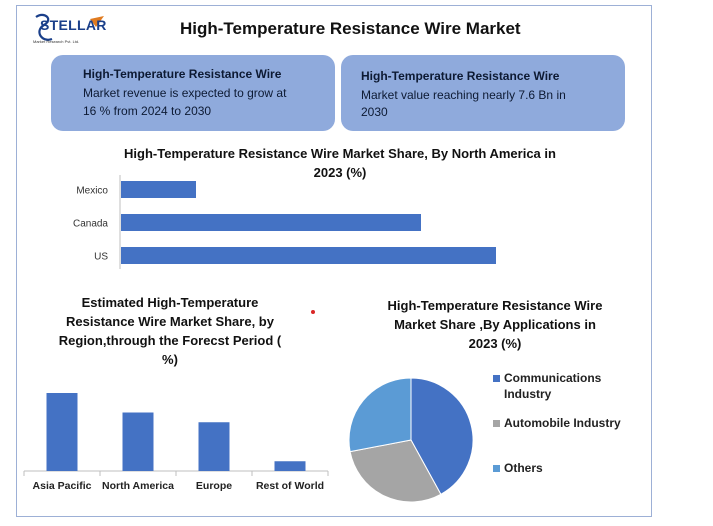  Describe the element at coordinates (170, 359) in the screenshot. I see `chart-title-line: %)` at that location.